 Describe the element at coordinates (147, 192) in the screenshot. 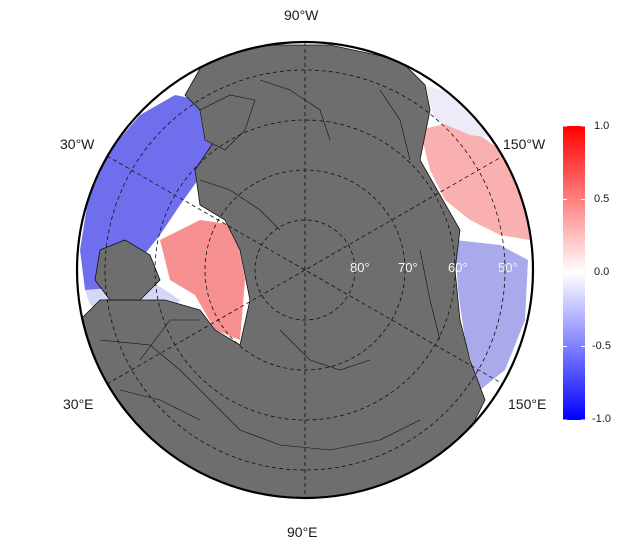

I see `anomaly-north-atlantic-negative` at that location.